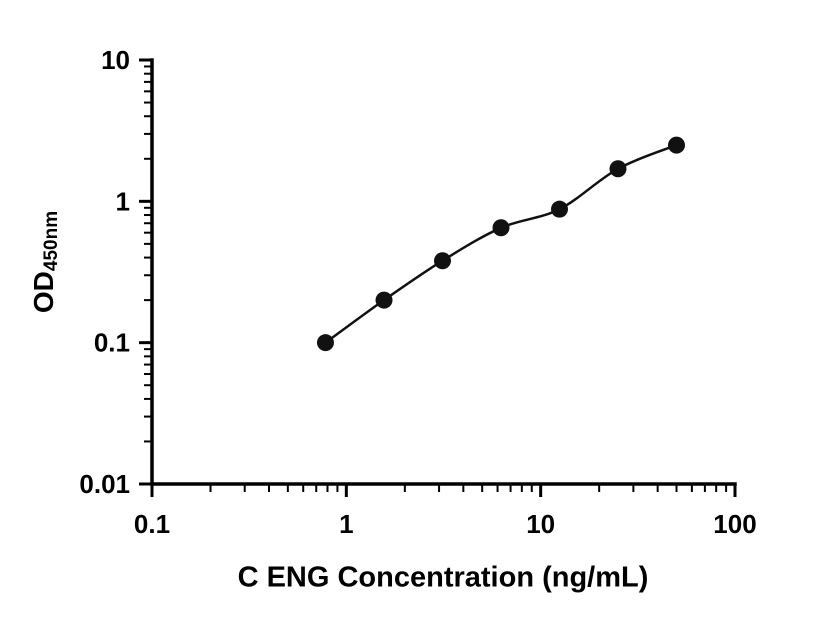 The image size is (816, 640). What do you see at coordinates (104, 484) in the screenshot?
I see `y-tick-label: 0.01` at bounding box center [104, 484].